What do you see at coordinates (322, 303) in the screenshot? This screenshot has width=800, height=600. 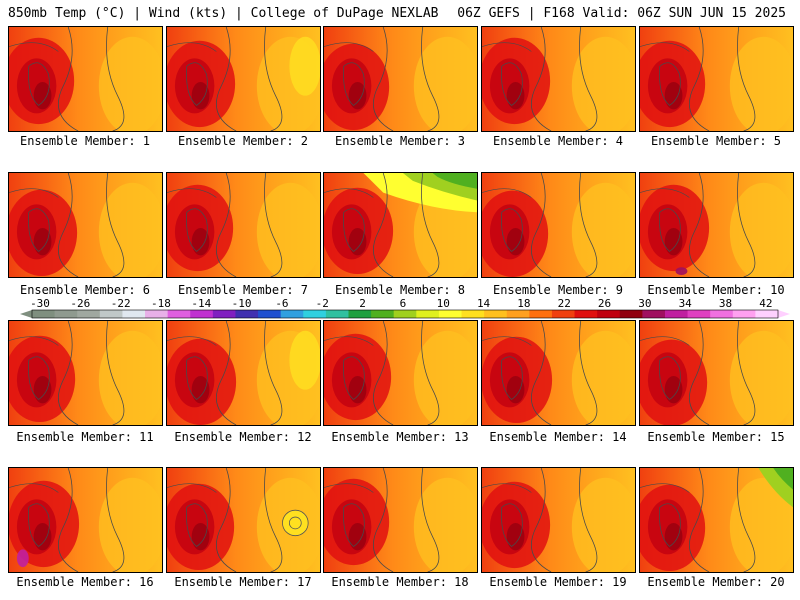 I see `colorbar-tick-label: -2` at bounding box center [322, 303].